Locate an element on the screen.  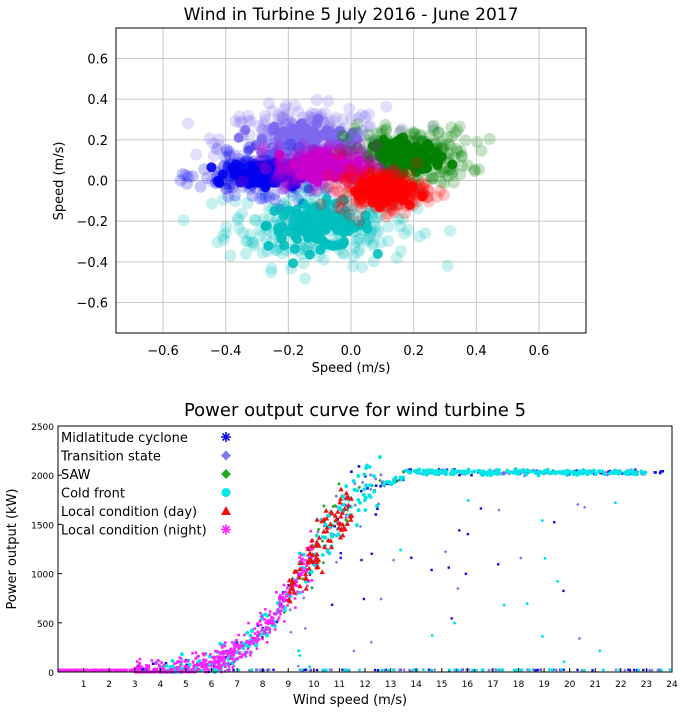
chart2-x-tick-label: 1 is located at coordinates (84, 685).